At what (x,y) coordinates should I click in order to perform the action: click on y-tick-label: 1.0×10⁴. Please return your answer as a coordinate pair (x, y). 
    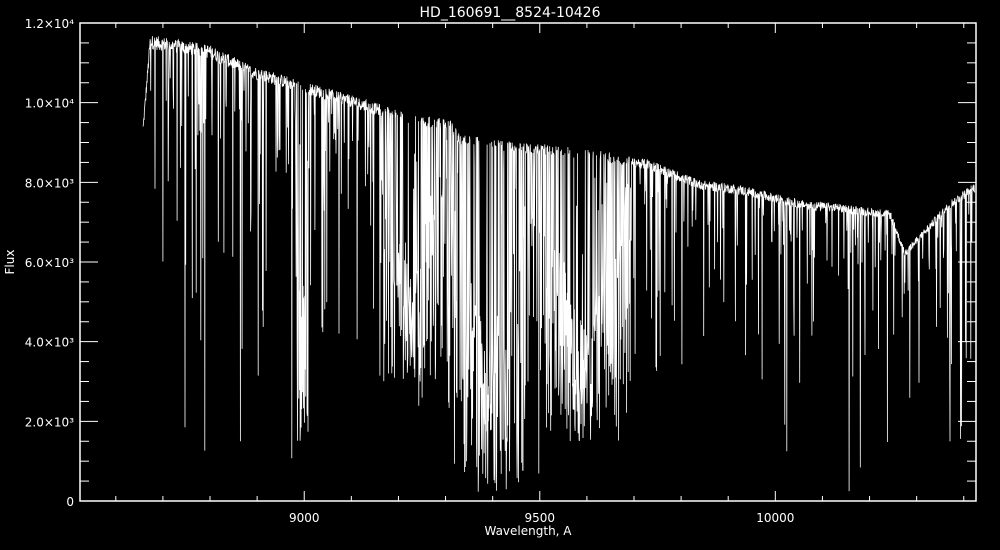
    Looking at the image, I should click on (49, 104).